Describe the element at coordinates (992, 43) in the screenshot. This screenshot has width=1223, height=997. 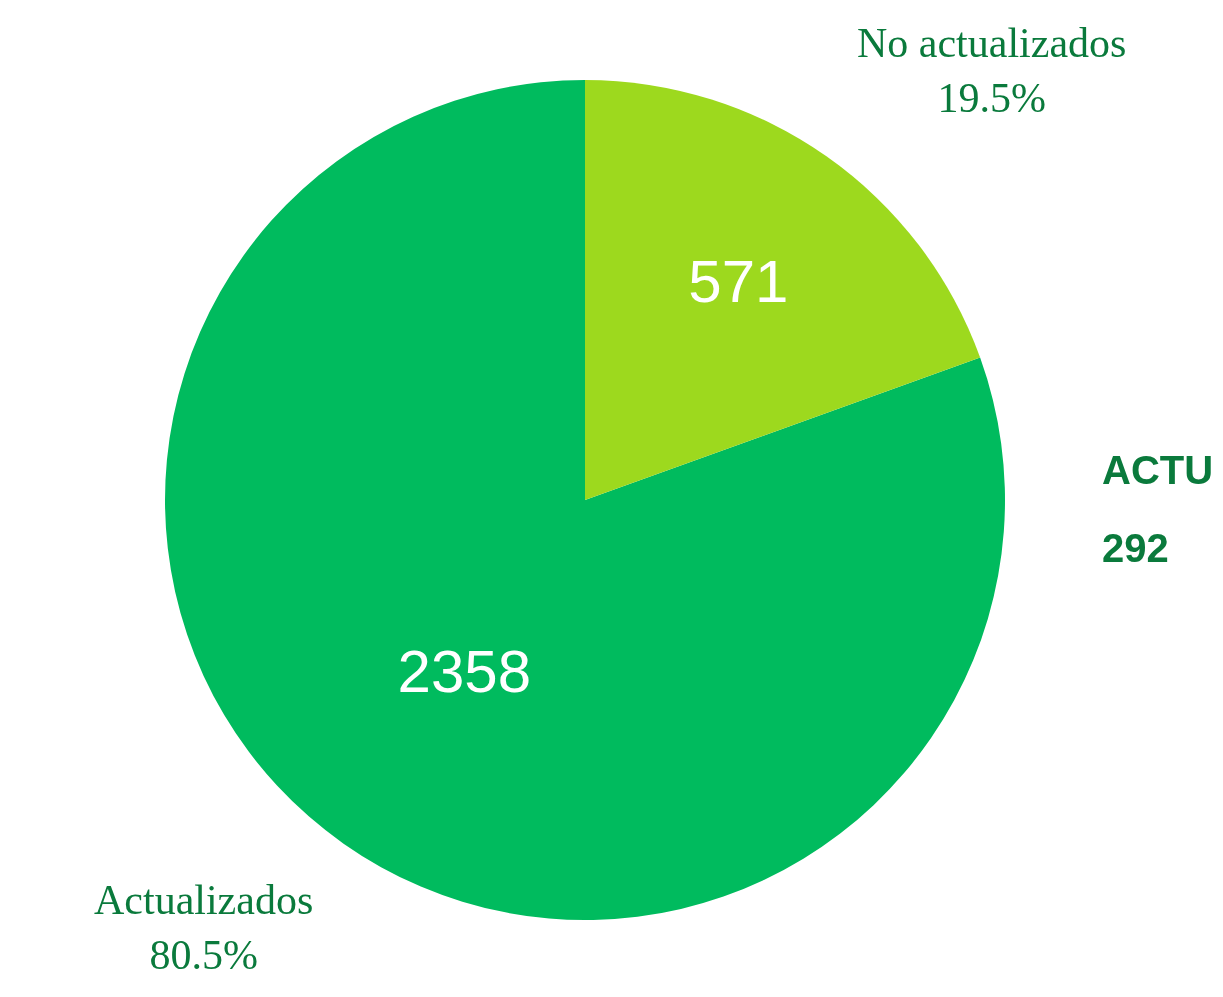
I see `slice-label: No actualizados` at that location.